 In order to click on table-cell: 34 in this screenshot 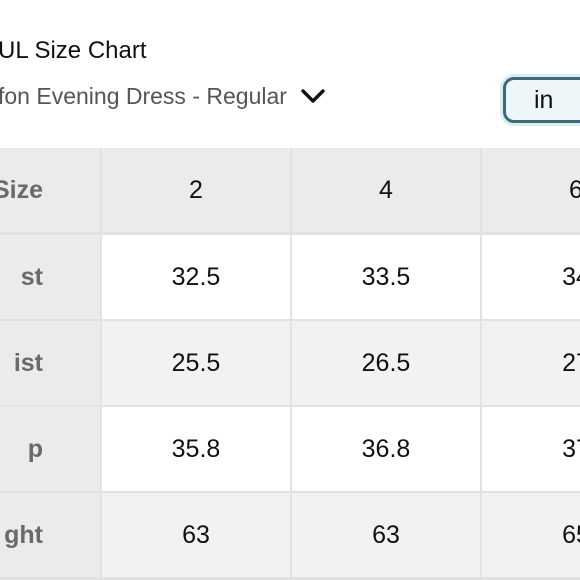, I will do `click(531, 277)`.